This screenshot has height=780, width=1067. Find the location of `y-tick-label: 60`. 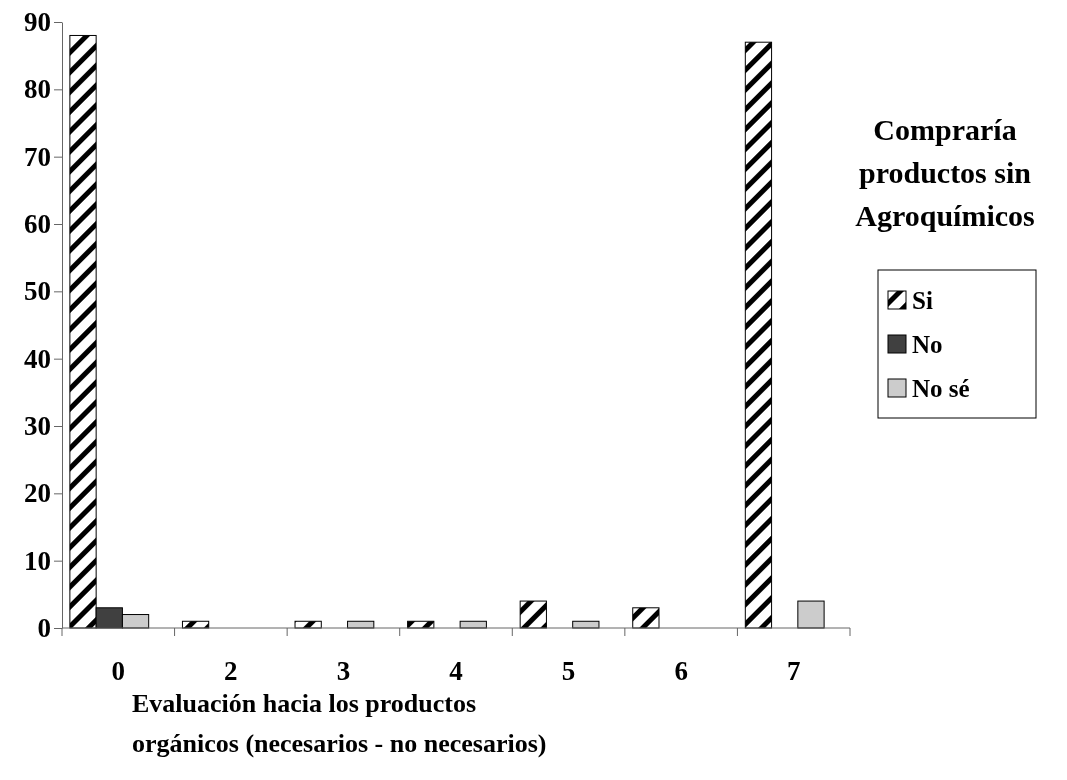

y-tick-label: 60 is located at coordinates (37, 224).